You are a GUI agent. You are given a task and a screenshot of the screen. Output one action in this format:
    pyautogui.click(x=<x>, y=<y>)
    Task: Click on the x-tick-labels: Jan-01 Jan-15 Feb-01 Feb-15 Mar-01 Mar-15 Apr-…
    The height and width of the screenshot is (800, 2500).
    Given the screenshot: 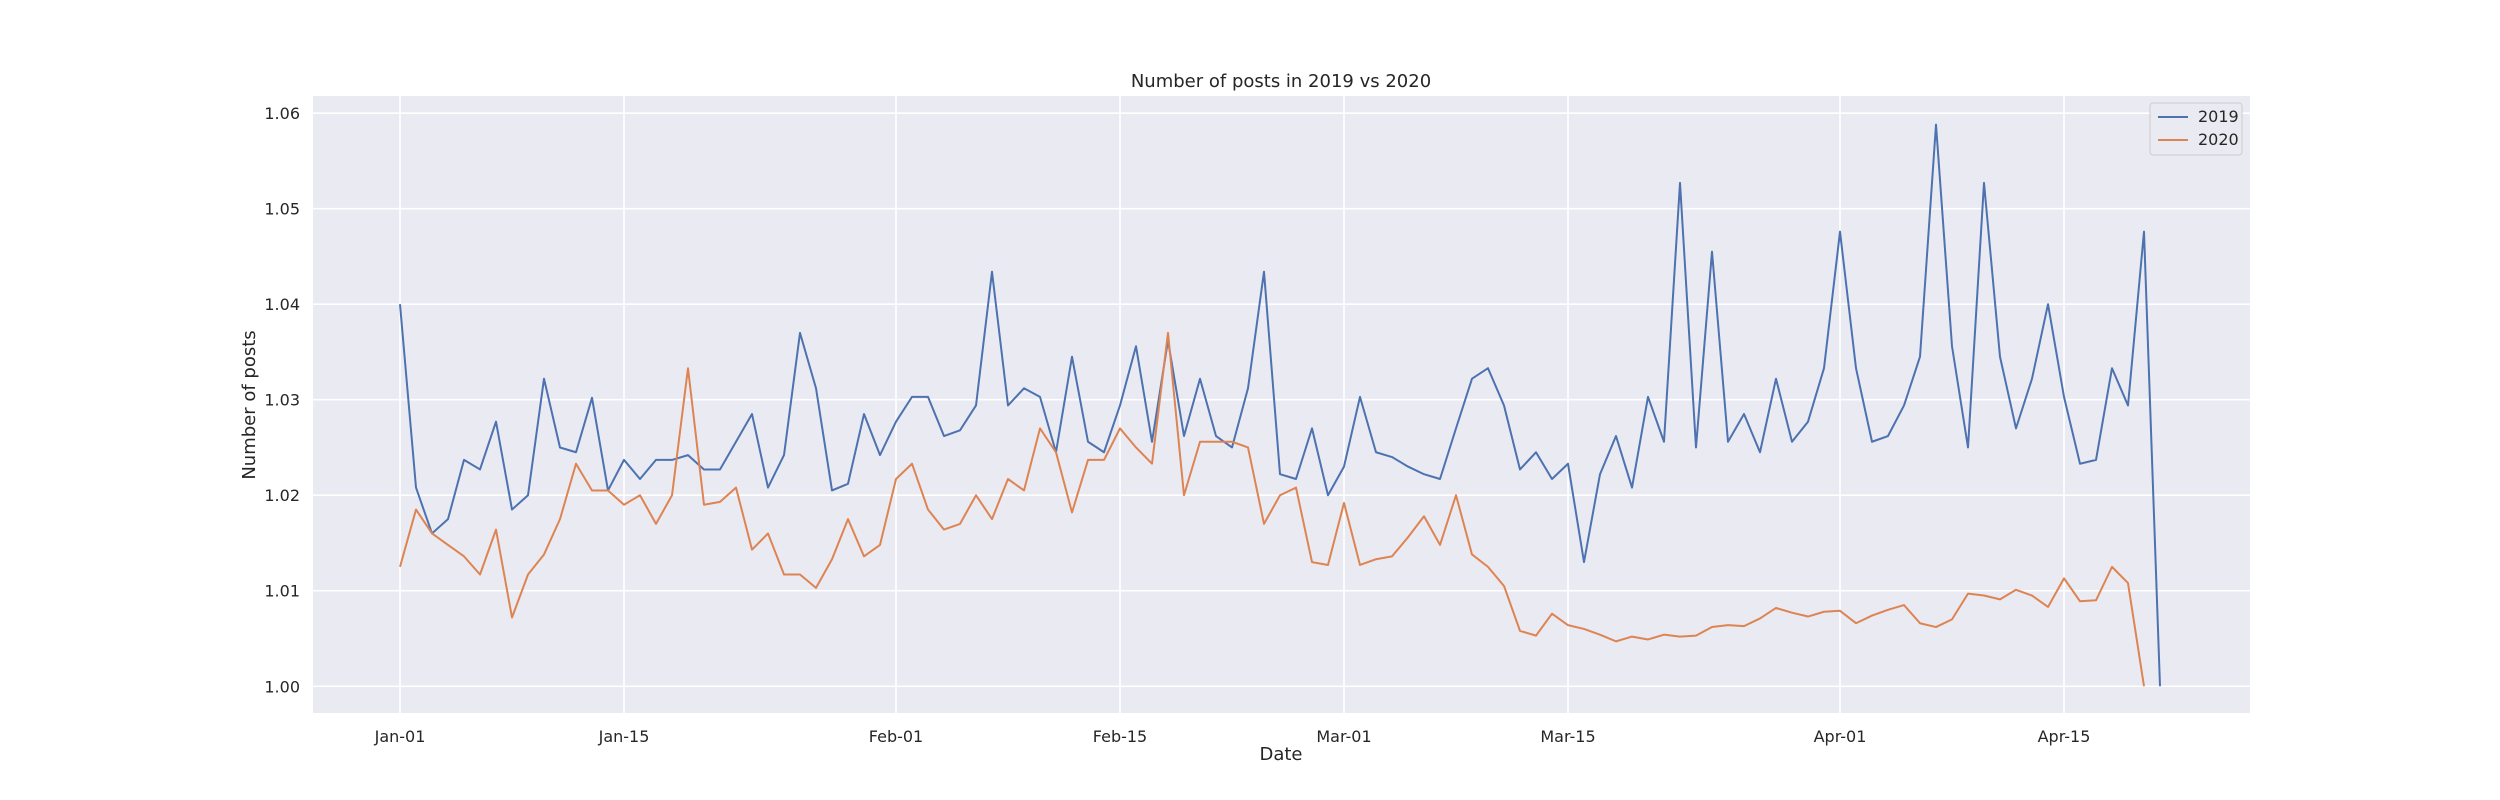 What is the action you would take?
    pyautogui.click(x=1232, y=736)
    